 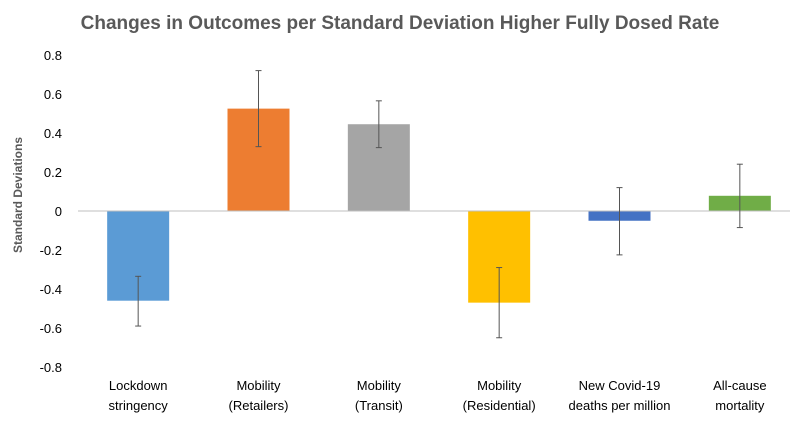 What do you see at coordinates (499, 405) in the screenshot?
I see `category-label: (Residential)` at bounding box center [499, 405].